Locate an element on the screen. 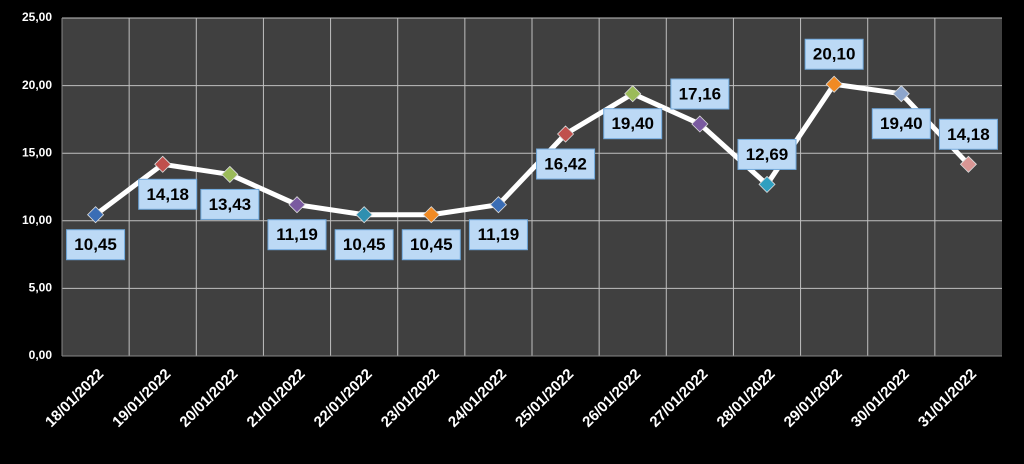  y-tick-label: 0,00 is located at coordinates (41, 355).